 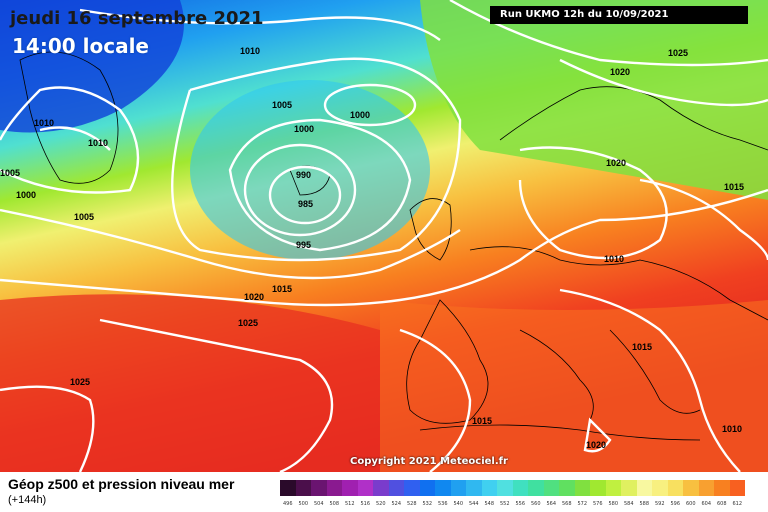 I want to click on scale-label: 580, so click(x=613, y=504).